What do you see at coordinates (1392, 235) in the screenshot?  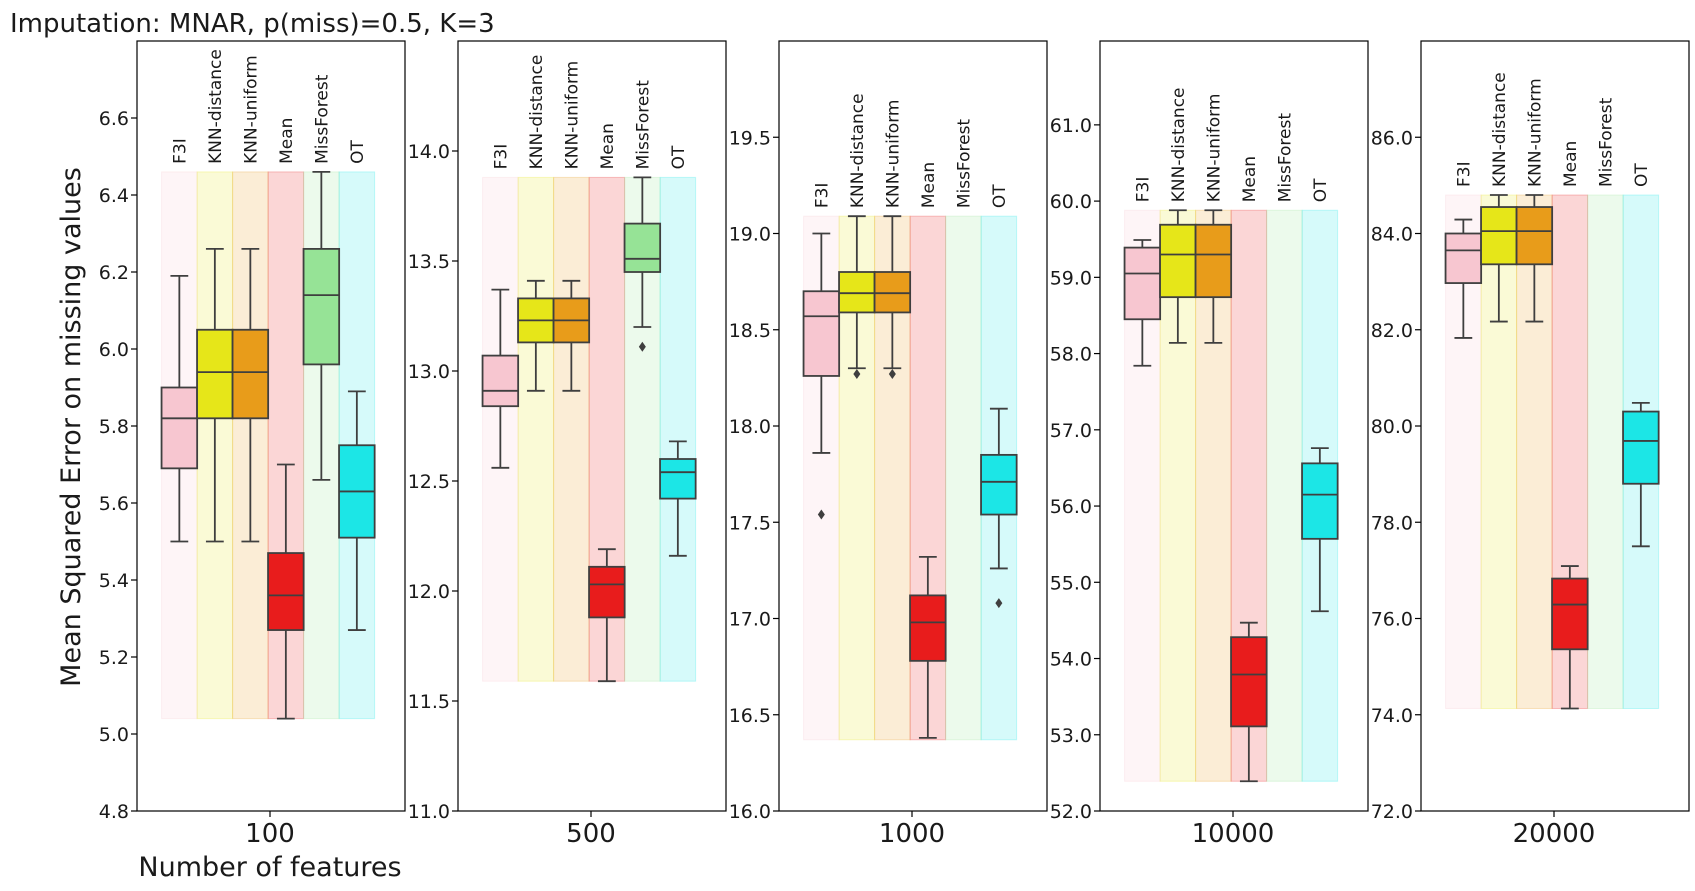 I see `y-tick-label: 84.0` at bounding box center [1392, 235].